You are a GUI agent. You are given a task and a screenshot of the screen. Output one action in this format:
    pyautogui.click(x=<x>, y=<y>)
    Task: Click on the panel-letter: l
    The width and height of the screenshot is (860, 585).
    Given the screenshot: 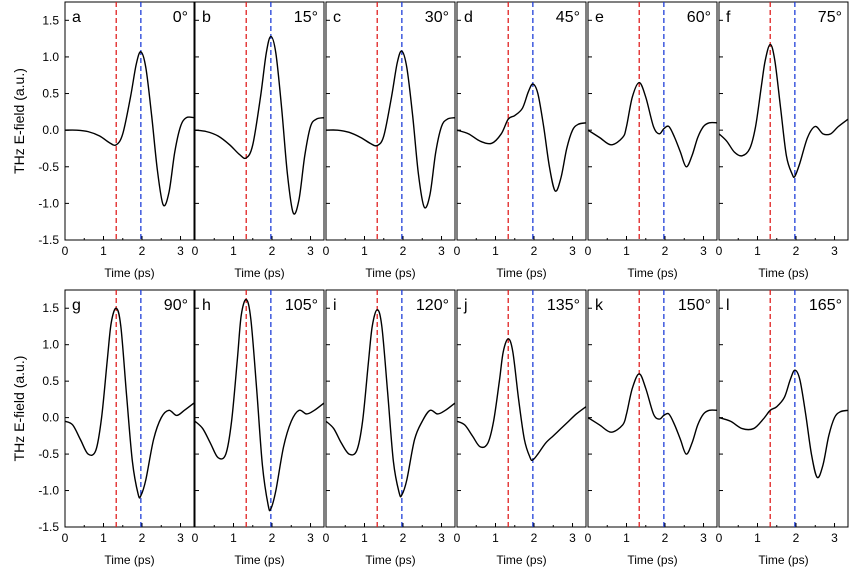 What is the action you would take?
    pyautogui.click(x=728, y=305)
    